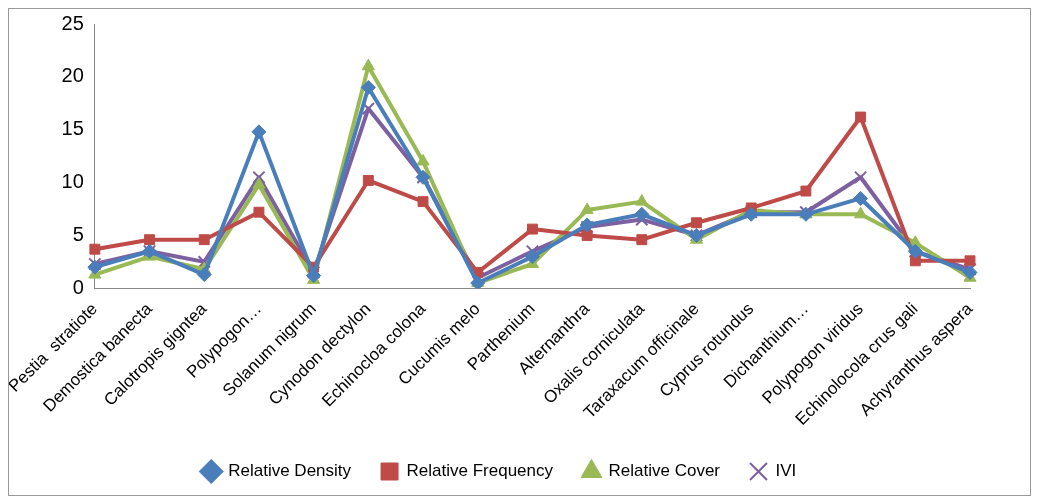  What do you see at coordinates (664, 471) in the screenshot?
I see `legend-label: Relative Cover` at bounding box center [664, 471].